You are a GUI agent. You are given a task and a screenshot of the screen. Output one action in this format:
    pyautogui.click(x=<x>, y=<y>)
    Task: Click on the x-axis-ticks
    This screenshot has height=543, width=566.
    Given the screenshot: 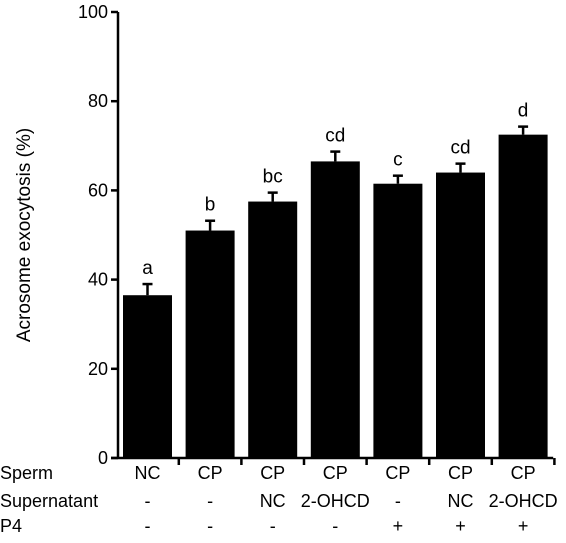 What is the action you would take?
    pyautogui.click(x=366, y=461)
    